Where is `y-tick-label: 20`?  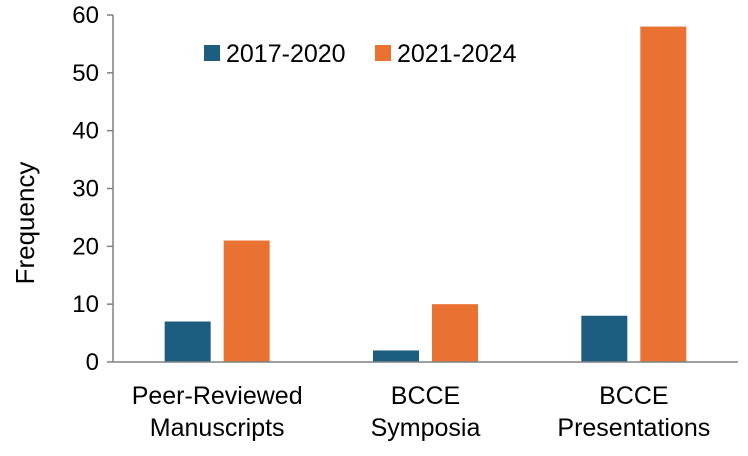 y-tick-label: 20 is located at coordinates (85, 246).